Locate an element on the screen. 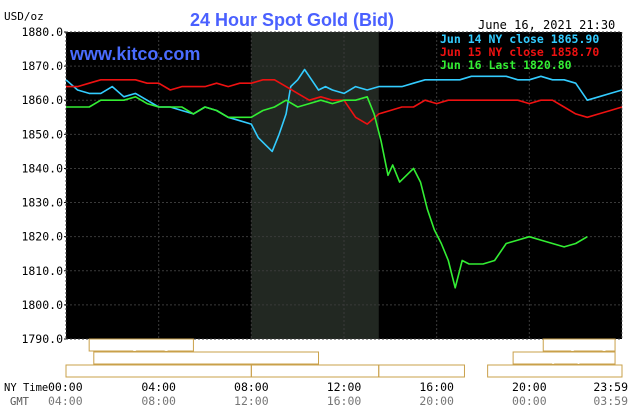 The width and height of the screenshot is (637, 417). legend-entry-jun14: Jun 14 NY close 1865.90 is located at coordinates (520, 39).